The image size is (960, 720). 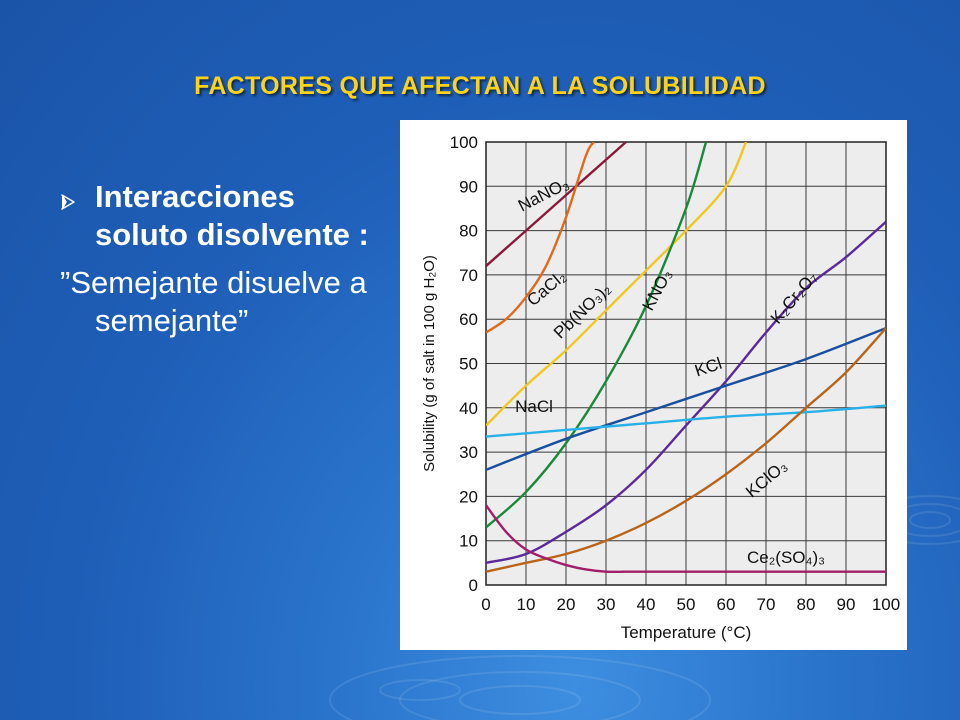 What do you see at coordinates (468, 186) in the screenshot?
I see `y-tick-label: 90` at bounding box center [468, 186].